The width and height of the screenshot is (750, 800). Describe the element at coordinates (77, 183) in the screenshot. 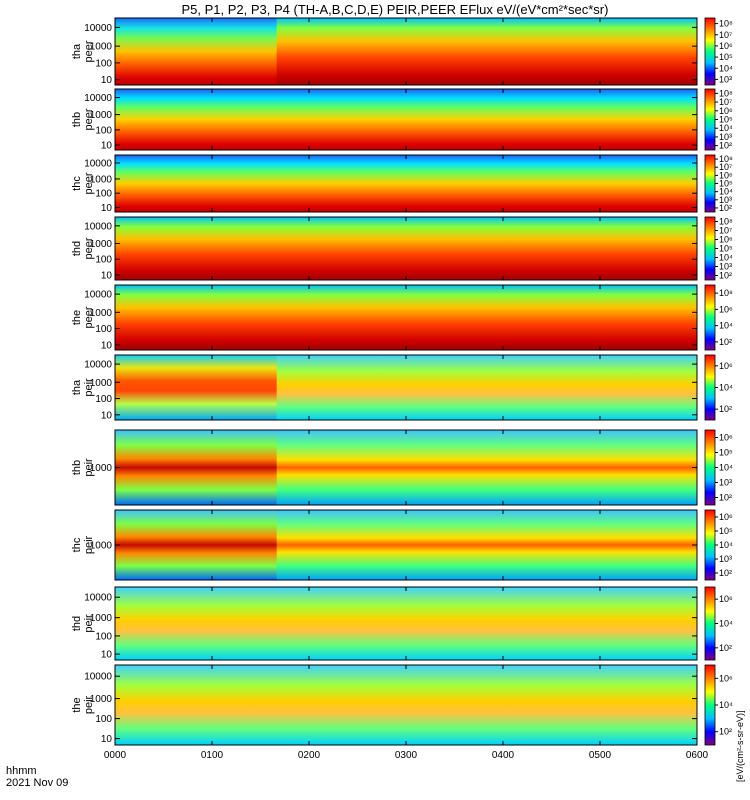

I see `panel-label-probe: thc` at that location.